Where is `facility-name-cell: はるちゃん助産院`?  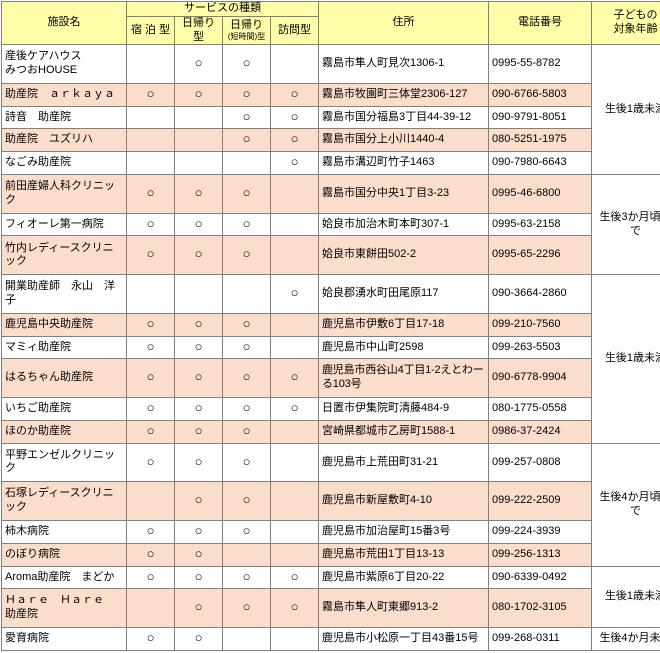
facility-name-cell: はるちゃん助産院 is located at coordinates (64, 378).